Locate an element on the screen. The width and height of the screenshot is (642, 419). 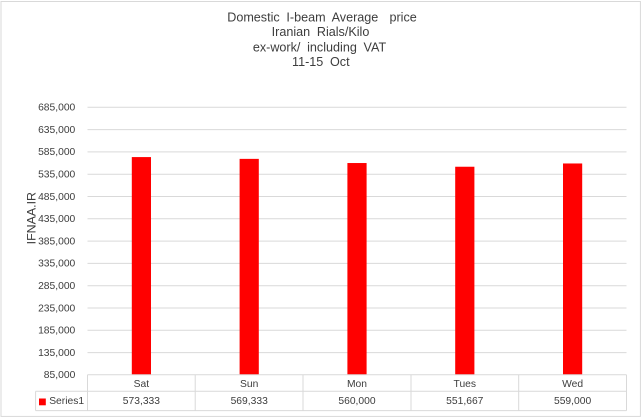
svg-text: 585,000 is located at coordinates (56, 152).